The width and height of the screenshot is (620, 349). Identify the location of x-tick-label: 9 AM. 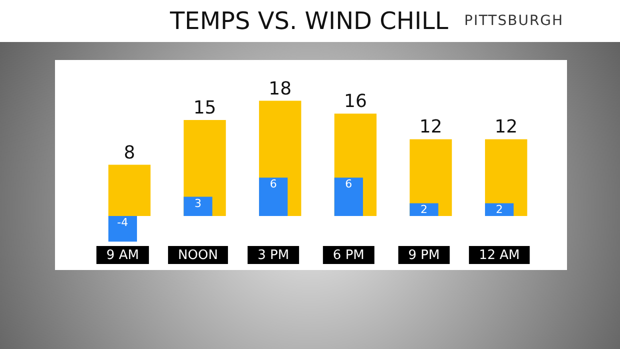
(122, 255).